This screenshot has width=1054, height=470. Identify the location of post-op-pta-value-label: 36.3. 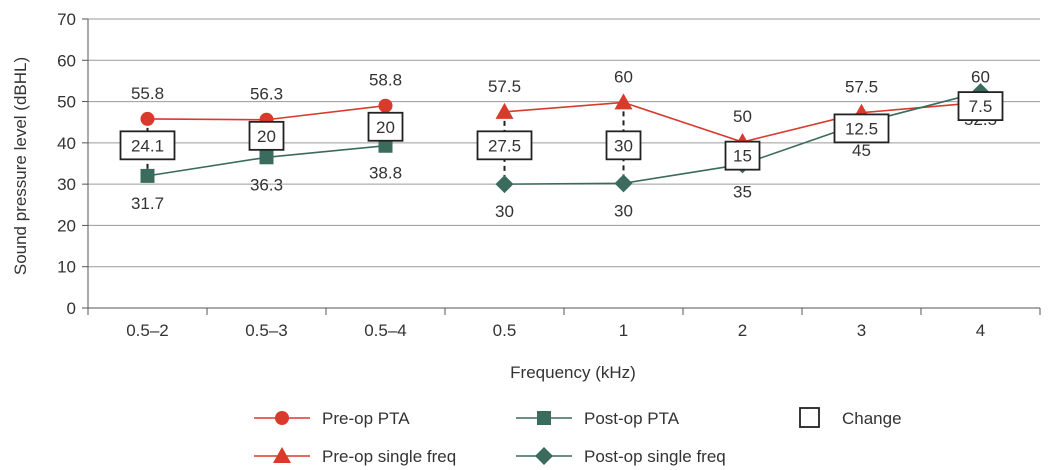
(266, 184).